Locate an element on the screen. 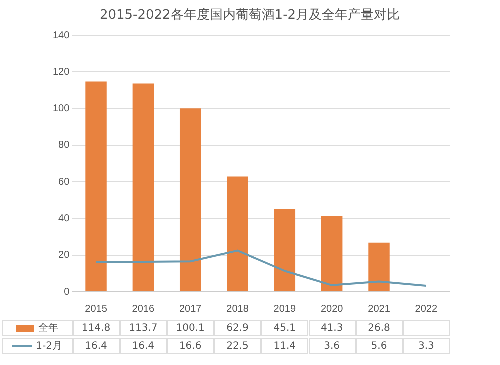 This screenshot has height=365, width=500. x-tick-label: 2021 is located at coordinates (379, 309).